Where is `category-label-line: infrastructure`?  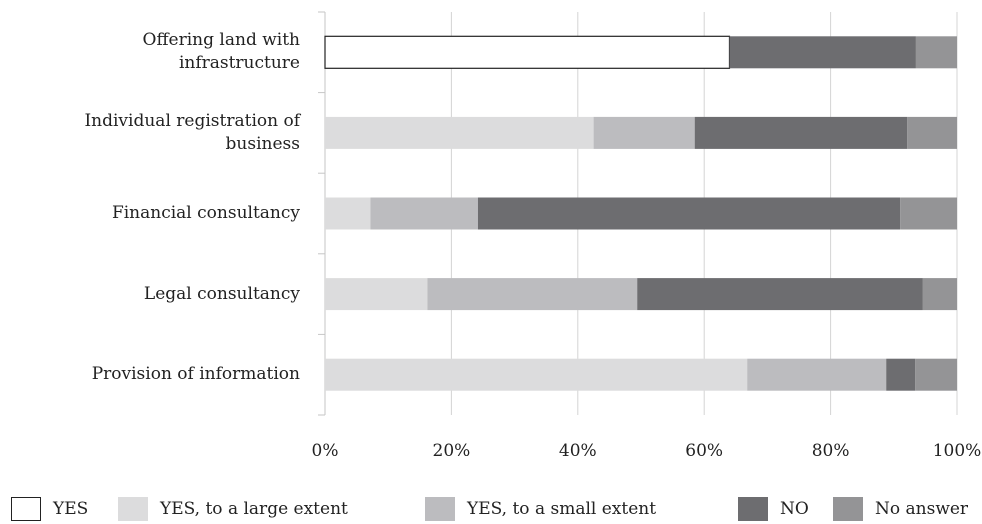
category-label-line: infrastructure is located at coordinates (239, 63).